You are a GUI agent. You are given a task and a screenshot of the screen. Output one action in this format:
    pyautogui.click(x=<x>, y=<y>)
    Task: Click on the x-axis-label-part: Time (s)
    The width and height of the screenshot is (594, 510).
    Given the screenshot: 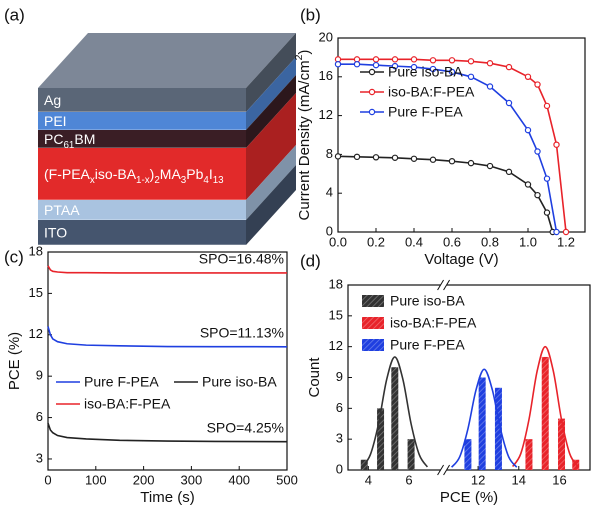 What is the action you would take?
    pyautogui.click(x=167, y=497)
    